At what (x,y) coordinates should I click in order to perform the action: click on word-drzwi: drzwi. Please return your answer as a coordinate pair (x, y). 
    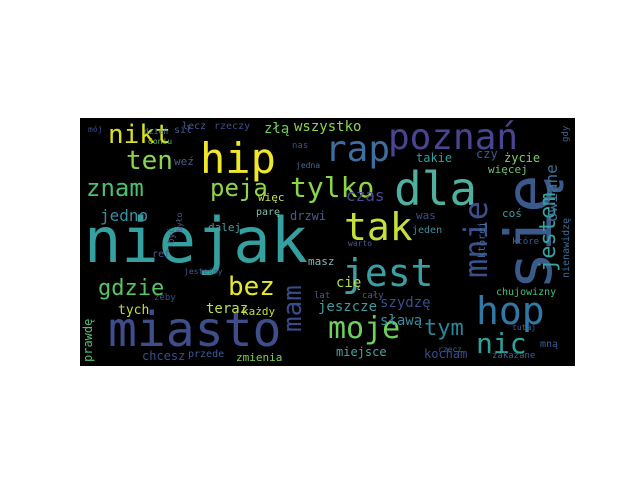
    Looking at the image, I should click on (308, 216).